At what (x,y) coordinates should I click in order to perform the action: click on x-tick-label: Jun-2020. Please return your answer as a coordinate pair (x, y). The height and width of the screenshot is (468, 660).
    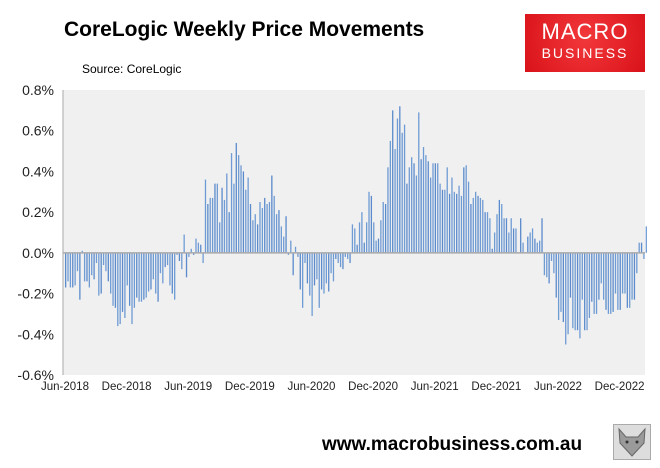
    Looking at the image, I should click on (311, 387).